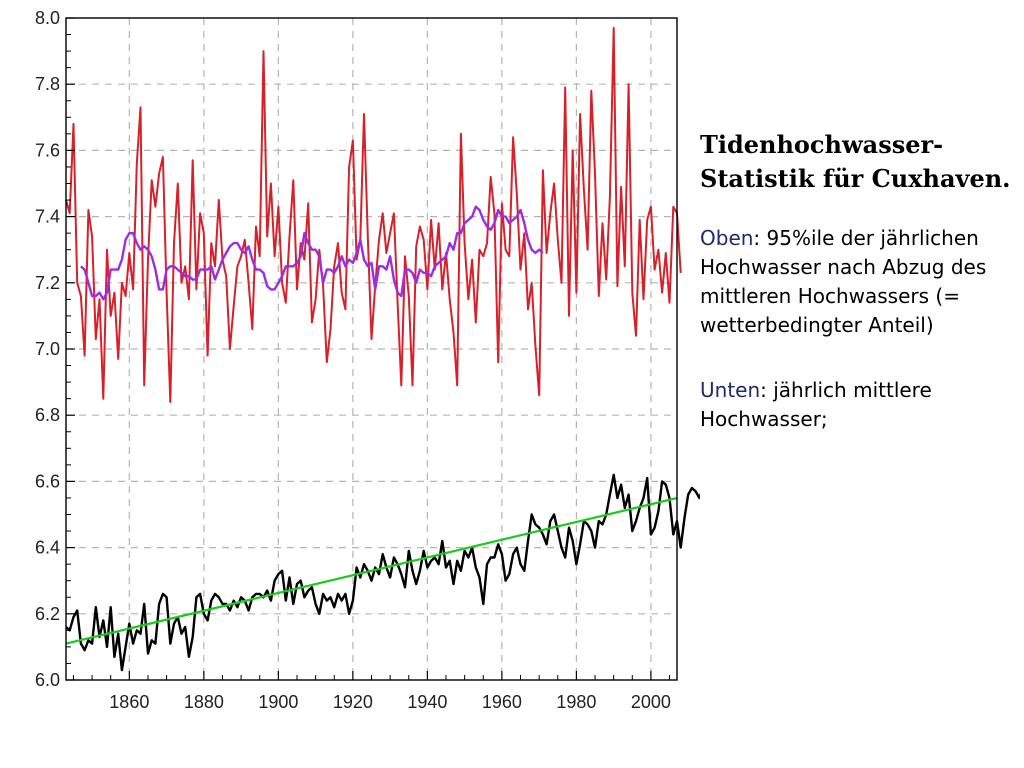  Describe the element at coordinates (816, 404) in the screenshot. I see `unten-text: : jährlich mittlere Hochwasser;` at that location.